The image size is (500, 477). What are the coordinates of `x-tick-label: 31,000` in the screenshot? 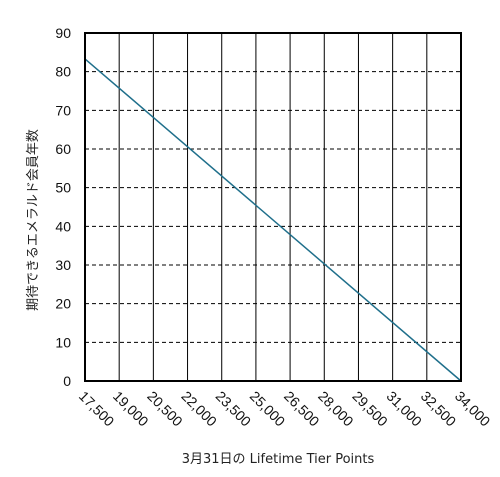 It's located at (405, 409).